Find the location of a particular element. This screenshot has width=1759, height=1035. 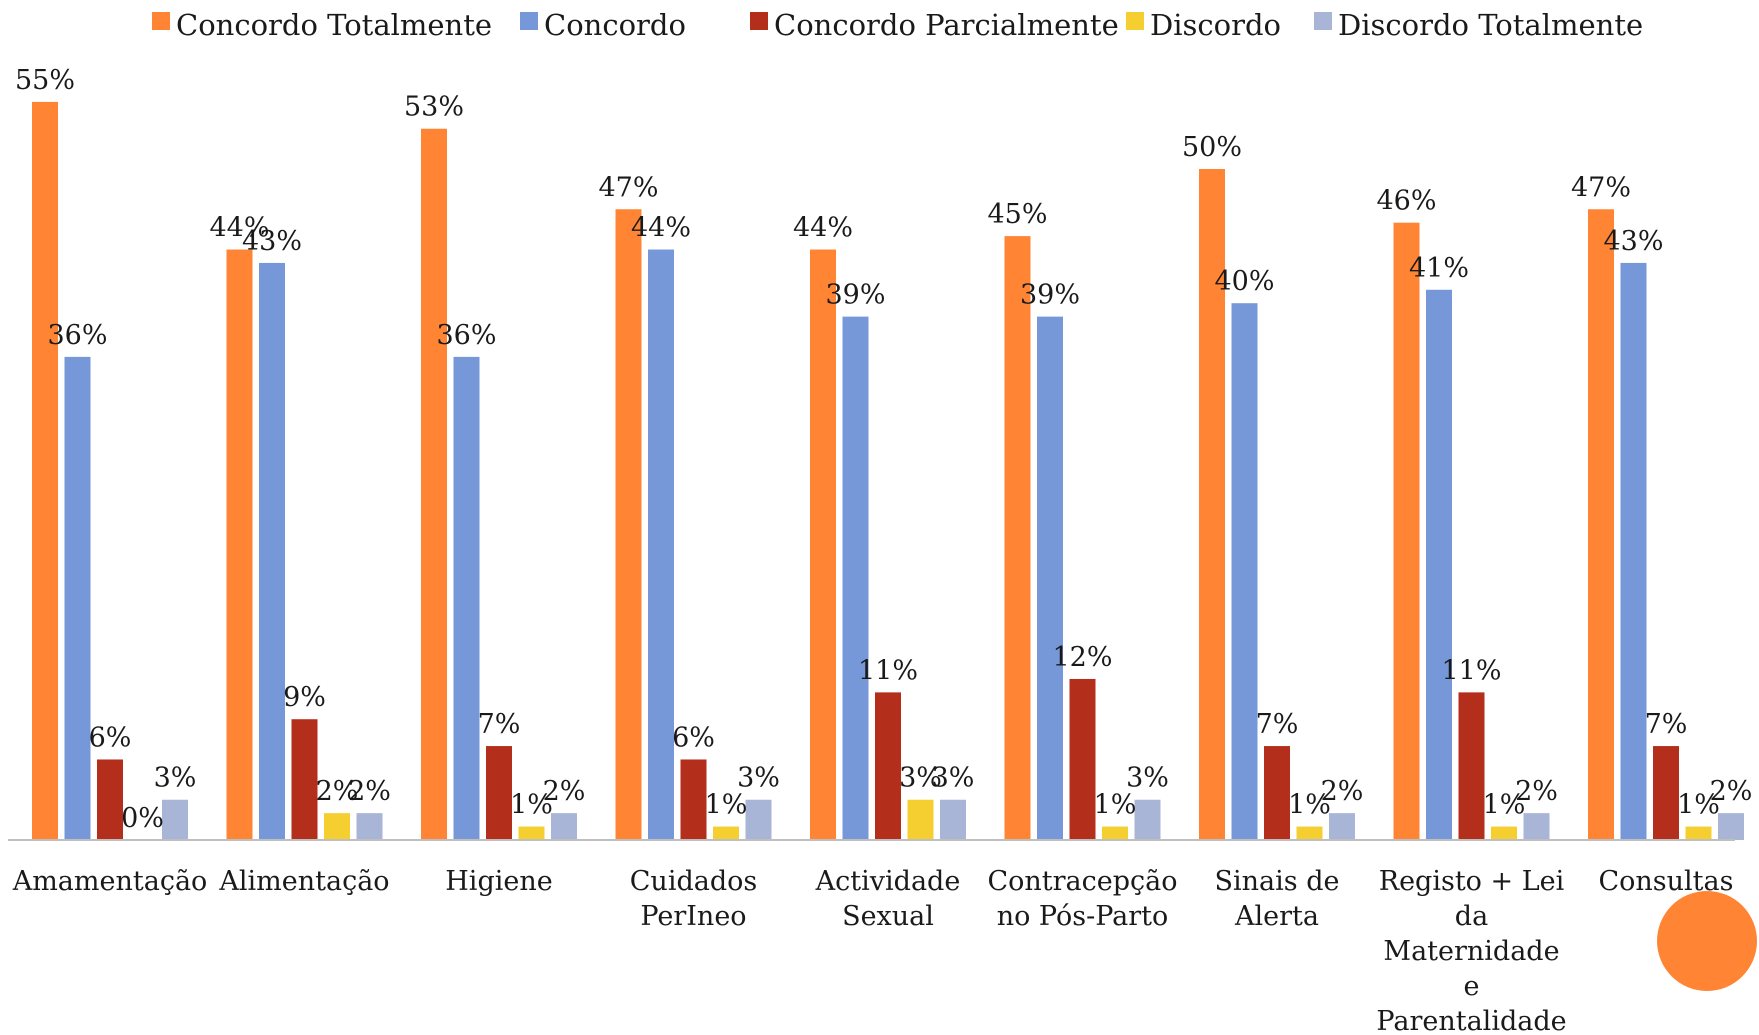

bar-contracepcao-no-pos-parto-discordo-totalmente is located at coordinates (1147, 819).